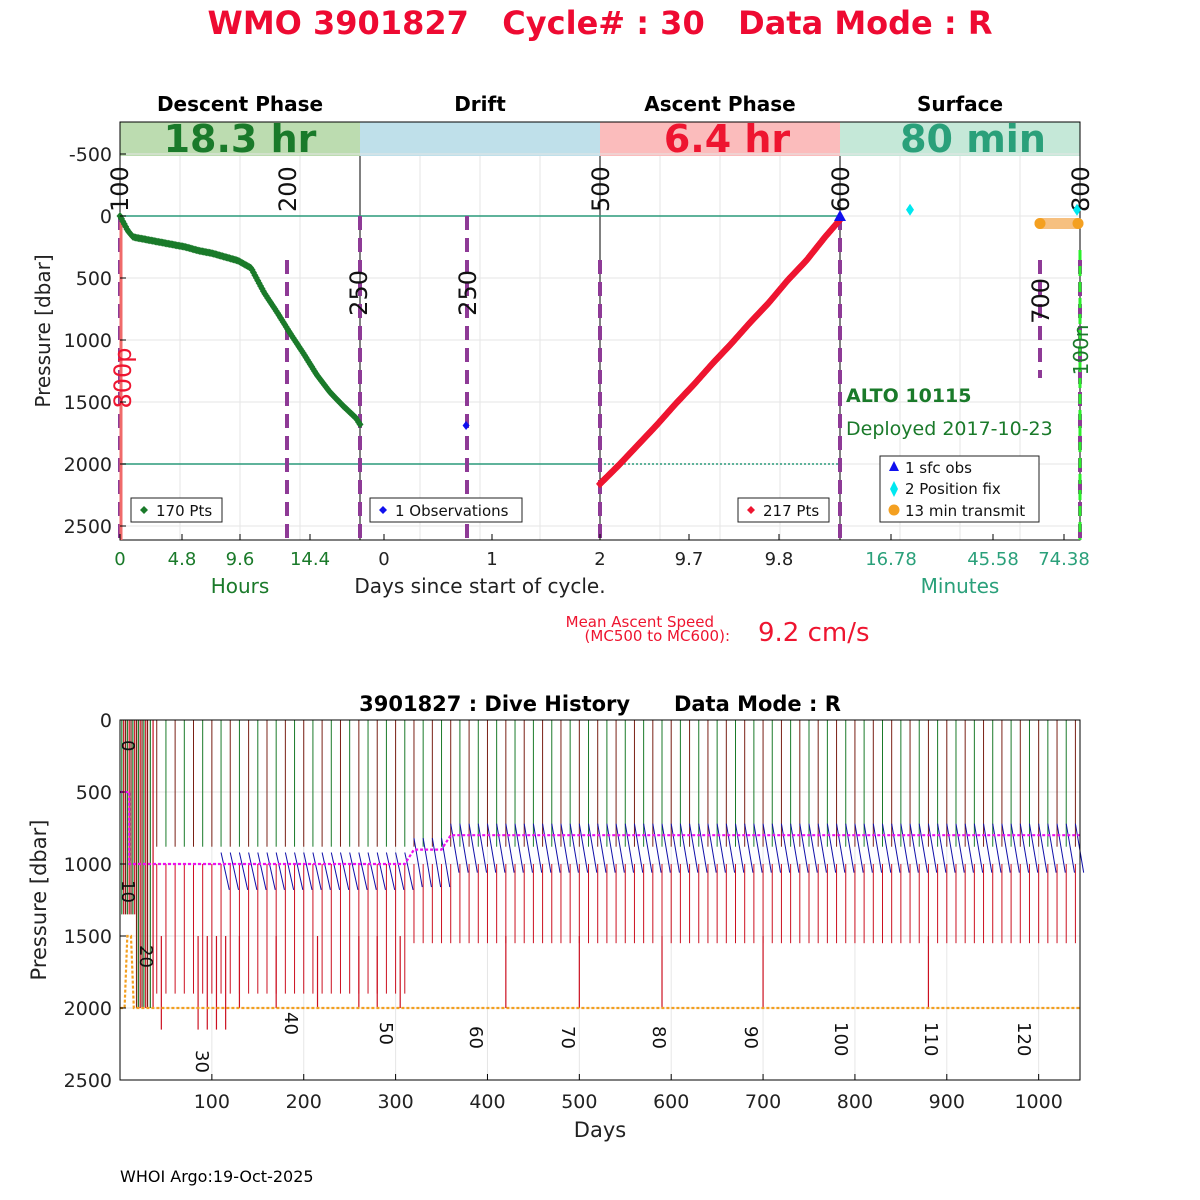  I want to click on descent-point, so click(360, 424).